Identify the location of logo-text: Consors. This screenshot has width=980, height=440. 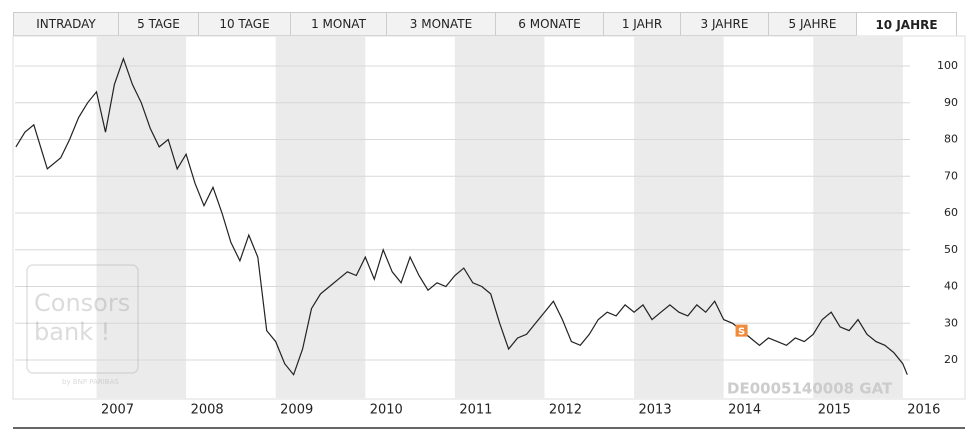
(82, 303).